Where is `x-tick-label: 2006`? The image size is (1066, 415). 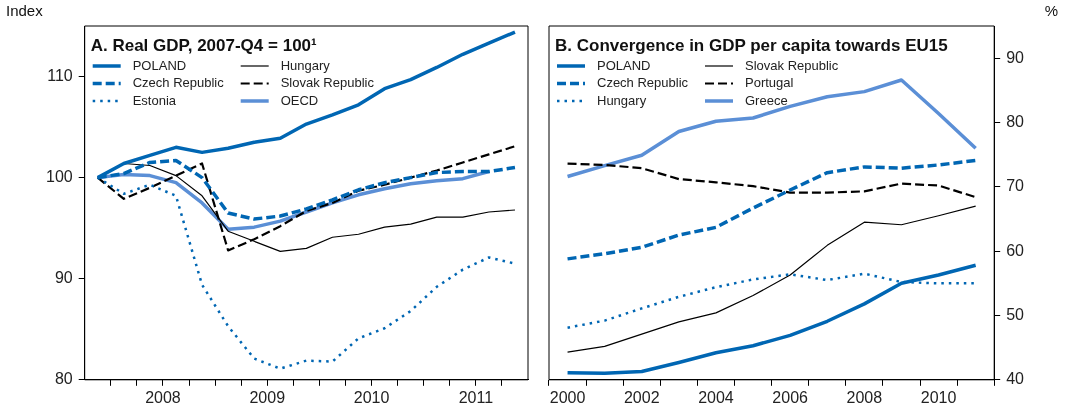
x-tick-label: 2006 is located at coordinates (790, 397).